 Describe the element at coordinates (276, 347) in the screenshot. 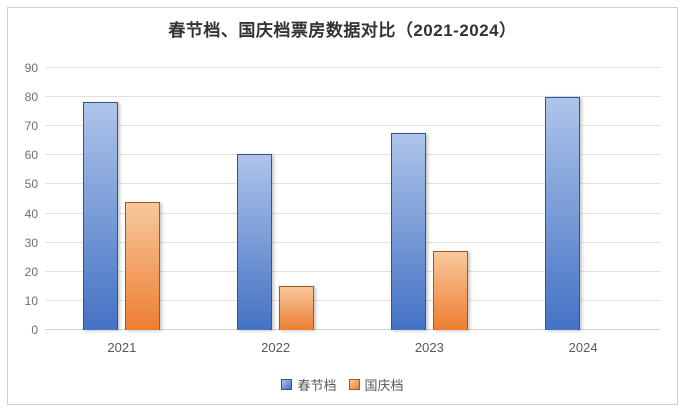

I see `x-tick-label: 2022` at that location.